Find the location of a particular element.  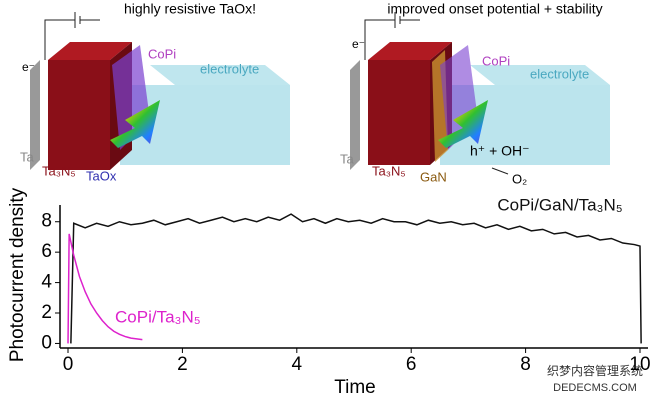

x-tick-label: 6 is located at coordinates (411, 364).